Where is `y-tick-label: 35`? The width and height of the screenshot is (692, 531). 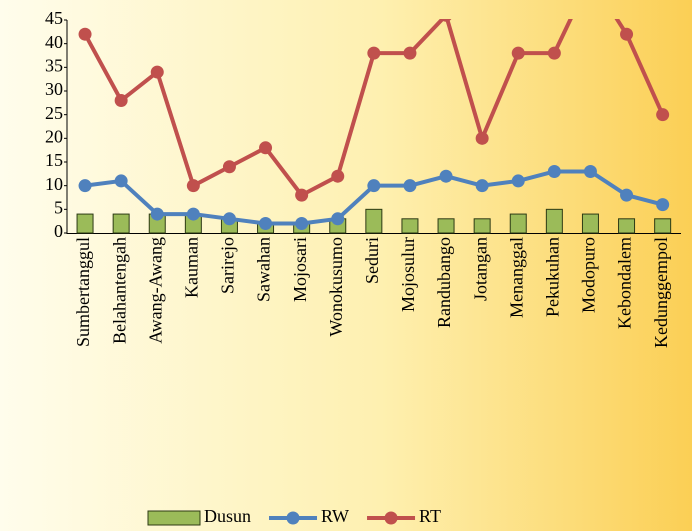 y-tick-label: 35 is located at coordinates (54, 65).